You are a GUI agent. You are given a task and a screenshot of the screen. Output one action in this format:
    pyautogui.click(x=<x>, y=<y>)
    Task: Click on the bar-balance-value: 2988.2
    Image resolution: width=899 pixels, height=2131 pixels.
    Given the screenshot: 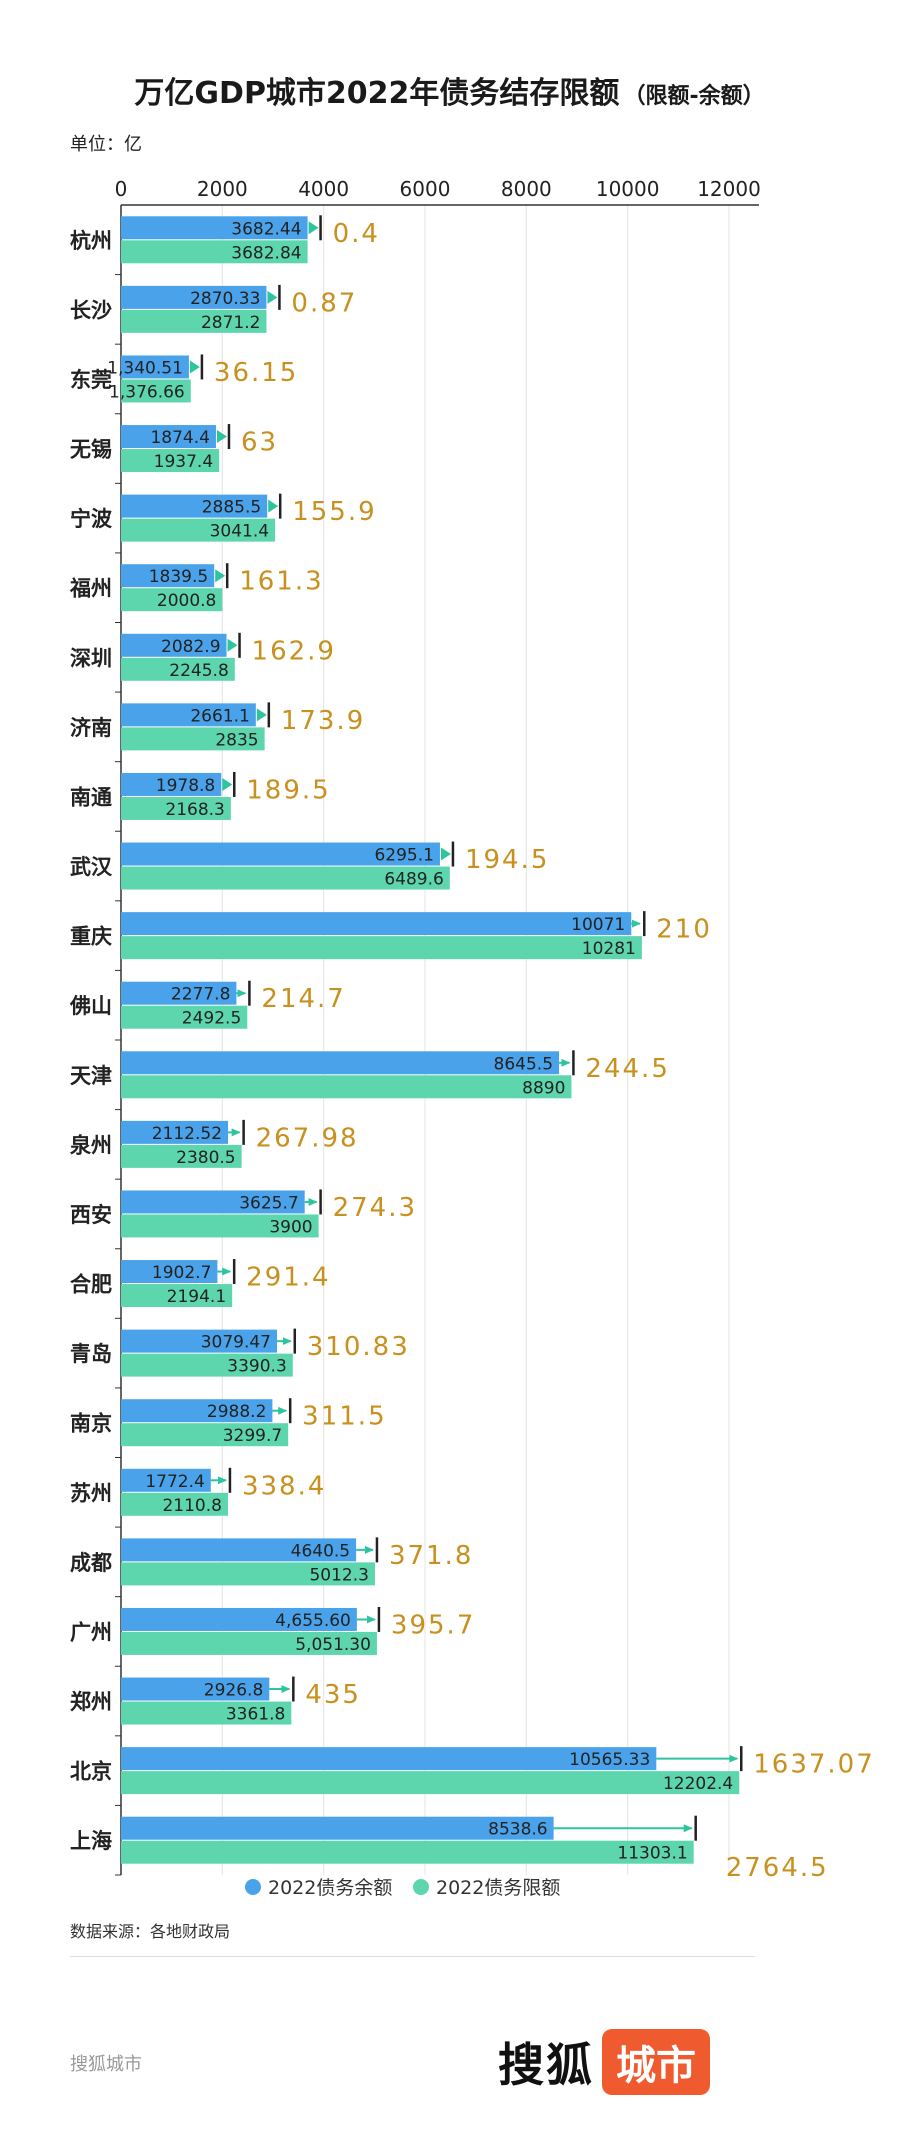 What is the action you would take?
    pyautogui.click(x=236, y=1412)
    